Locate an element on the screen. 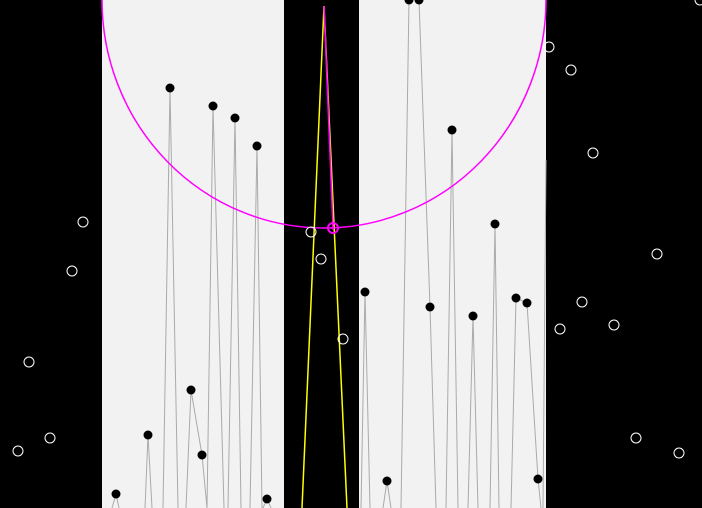 The width and height of the screenshot is (702, 508). needle-magenta-segment is located at coordinates (328, 117).